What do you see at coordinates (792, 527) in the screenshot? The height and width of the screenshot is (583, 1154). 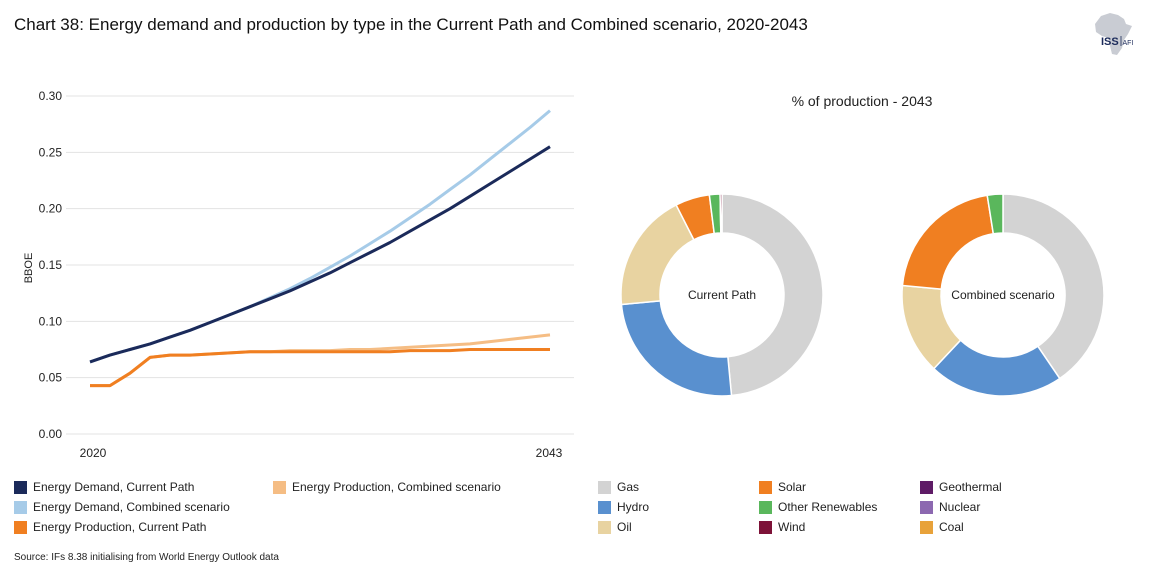 I see `legend-label: Wind` at bounding box center [792, 527].